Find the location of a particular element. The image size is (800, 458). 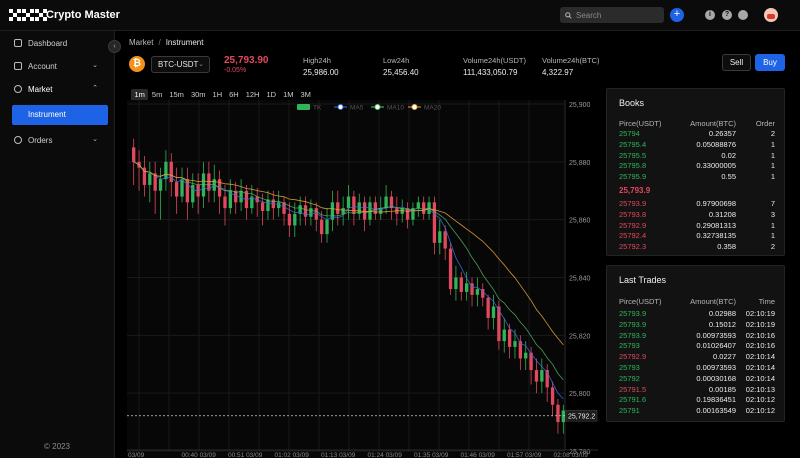

trade-row: 25793 0.01026407 02:10:16 is located at coordinates (697, 346).